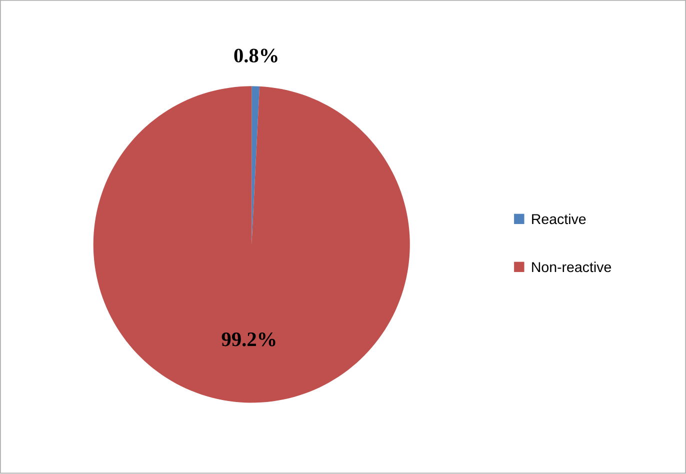  What do you see at coordinates (249, 339) in the screenshot?
I see `data-label: 99.2%` at bounding box center [249, 339].